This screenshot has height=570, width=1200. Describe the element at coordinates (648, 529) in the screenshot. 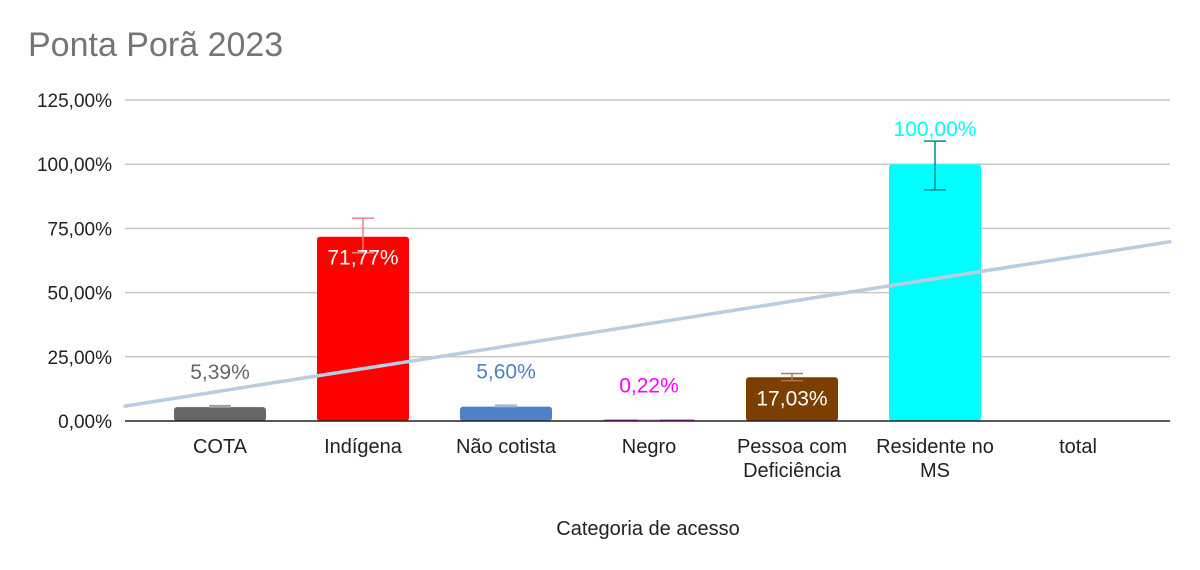

I see `x-axis-title: Categoria de acesso` at that location.